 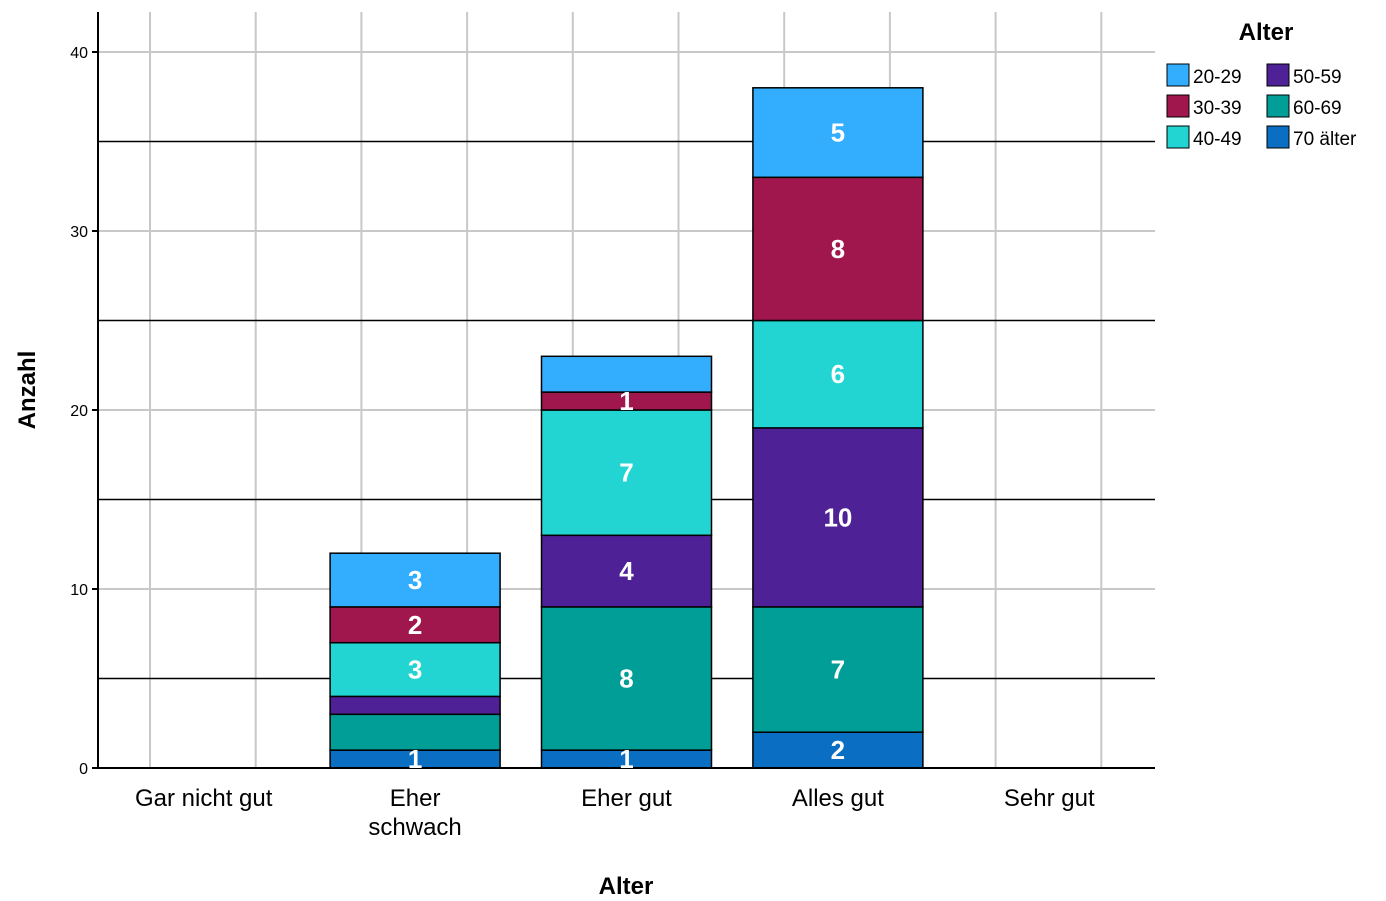 What do you see at coordinates (1217, 139) in the screenshot?
I see `legend-label-40-49: 40-49` at bounding box center [1217, 139].